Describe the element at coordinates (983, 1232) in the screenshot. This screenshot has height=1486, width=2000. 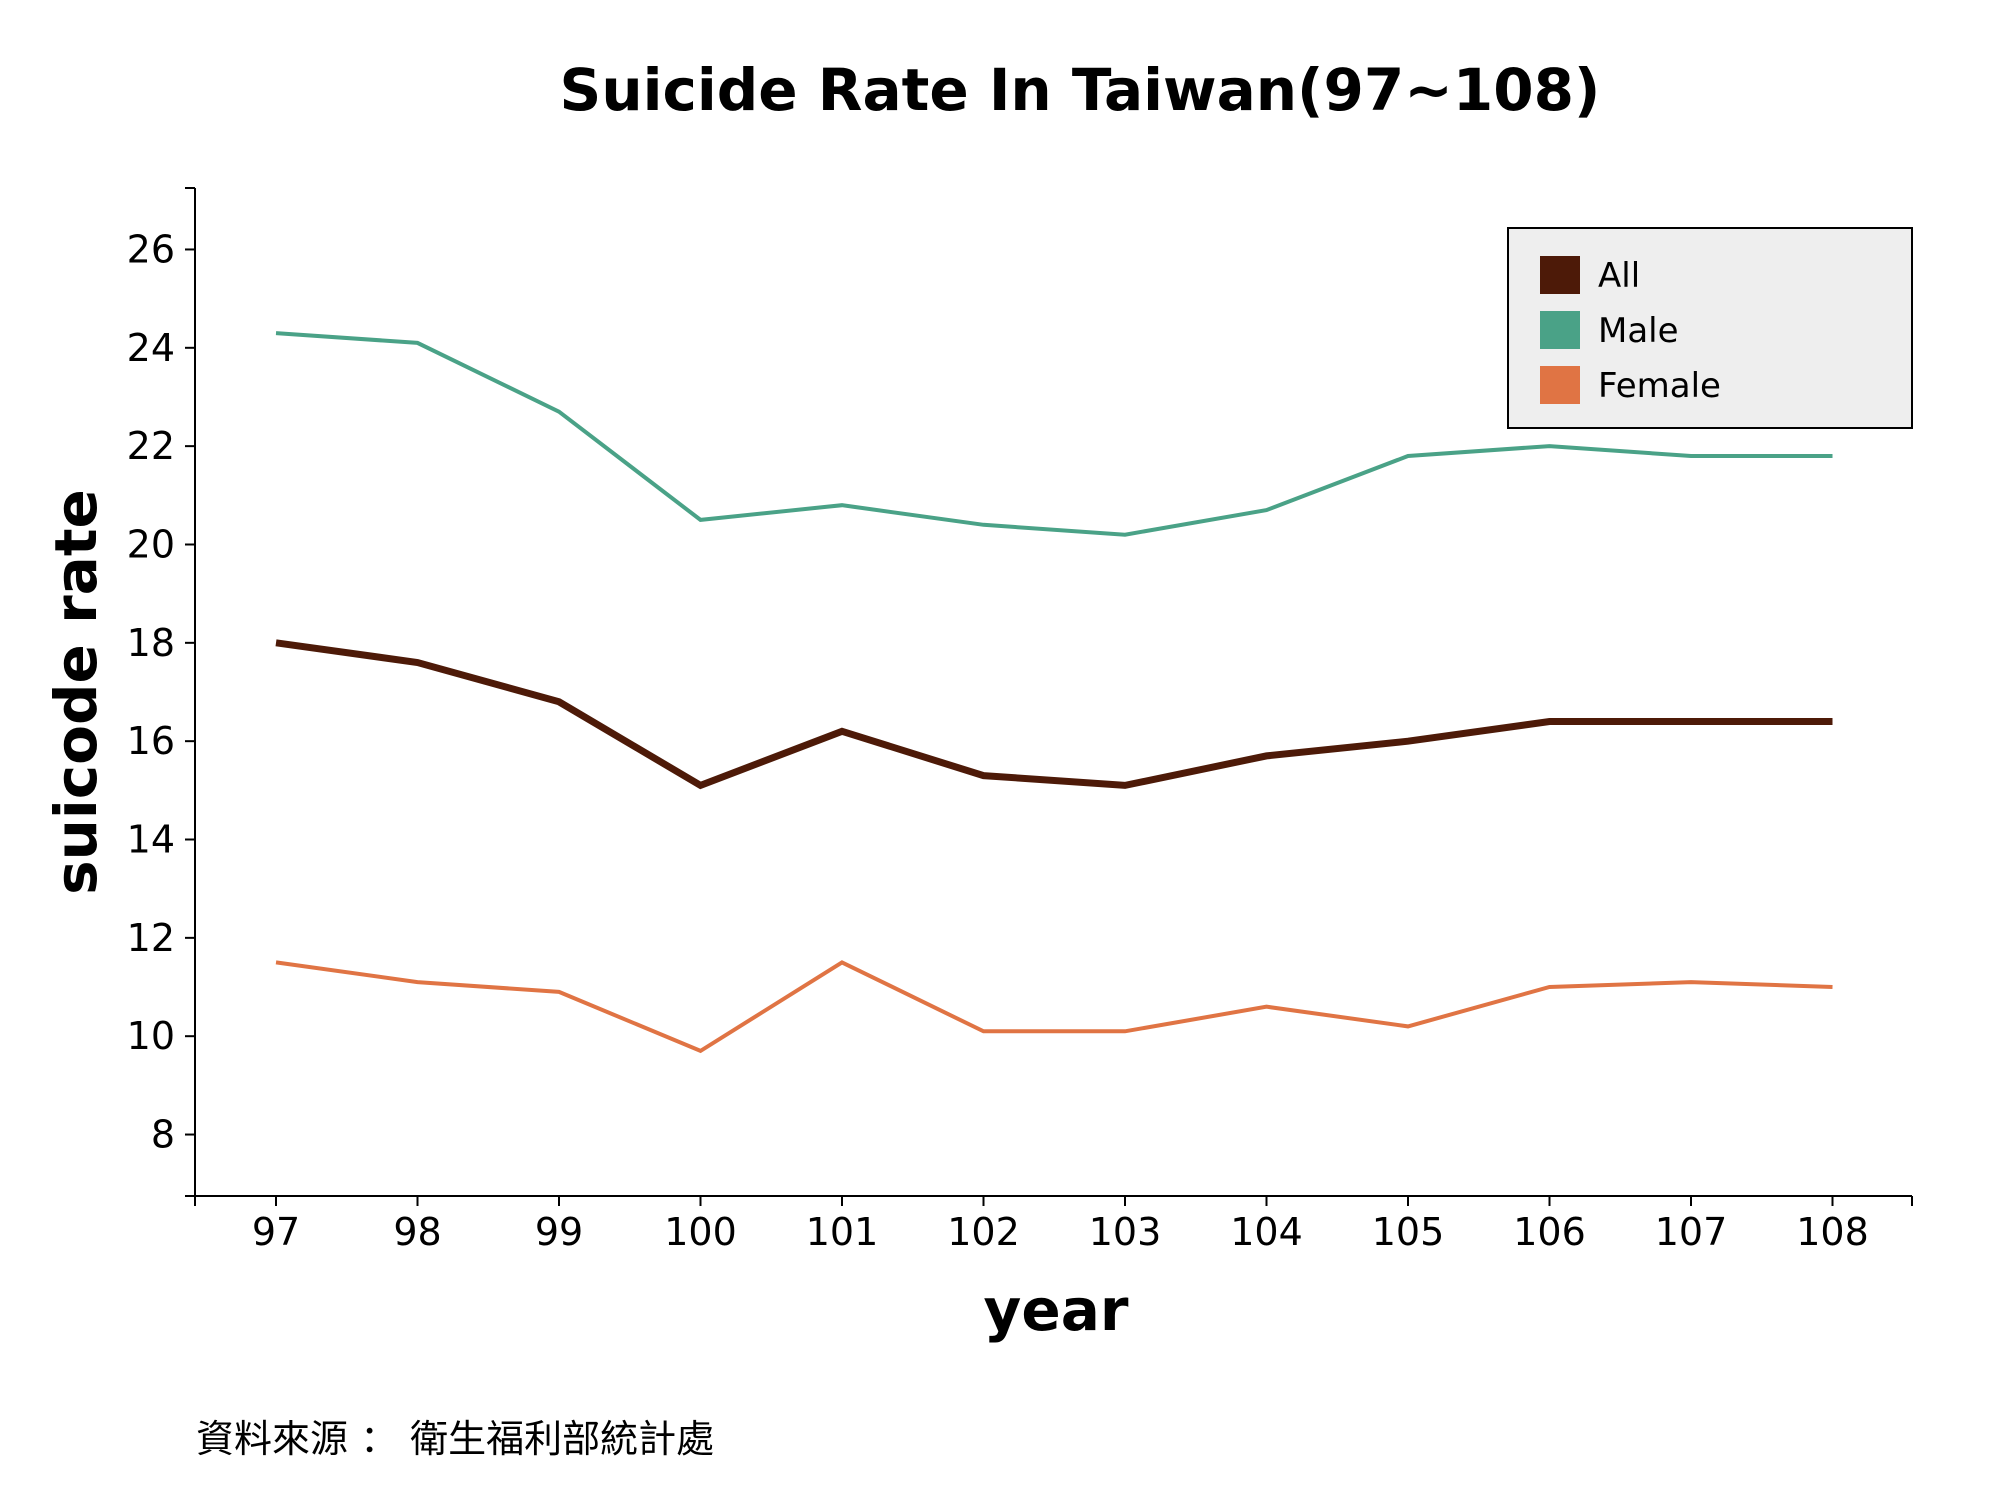
I see `x-tick-label: 102` at that location.